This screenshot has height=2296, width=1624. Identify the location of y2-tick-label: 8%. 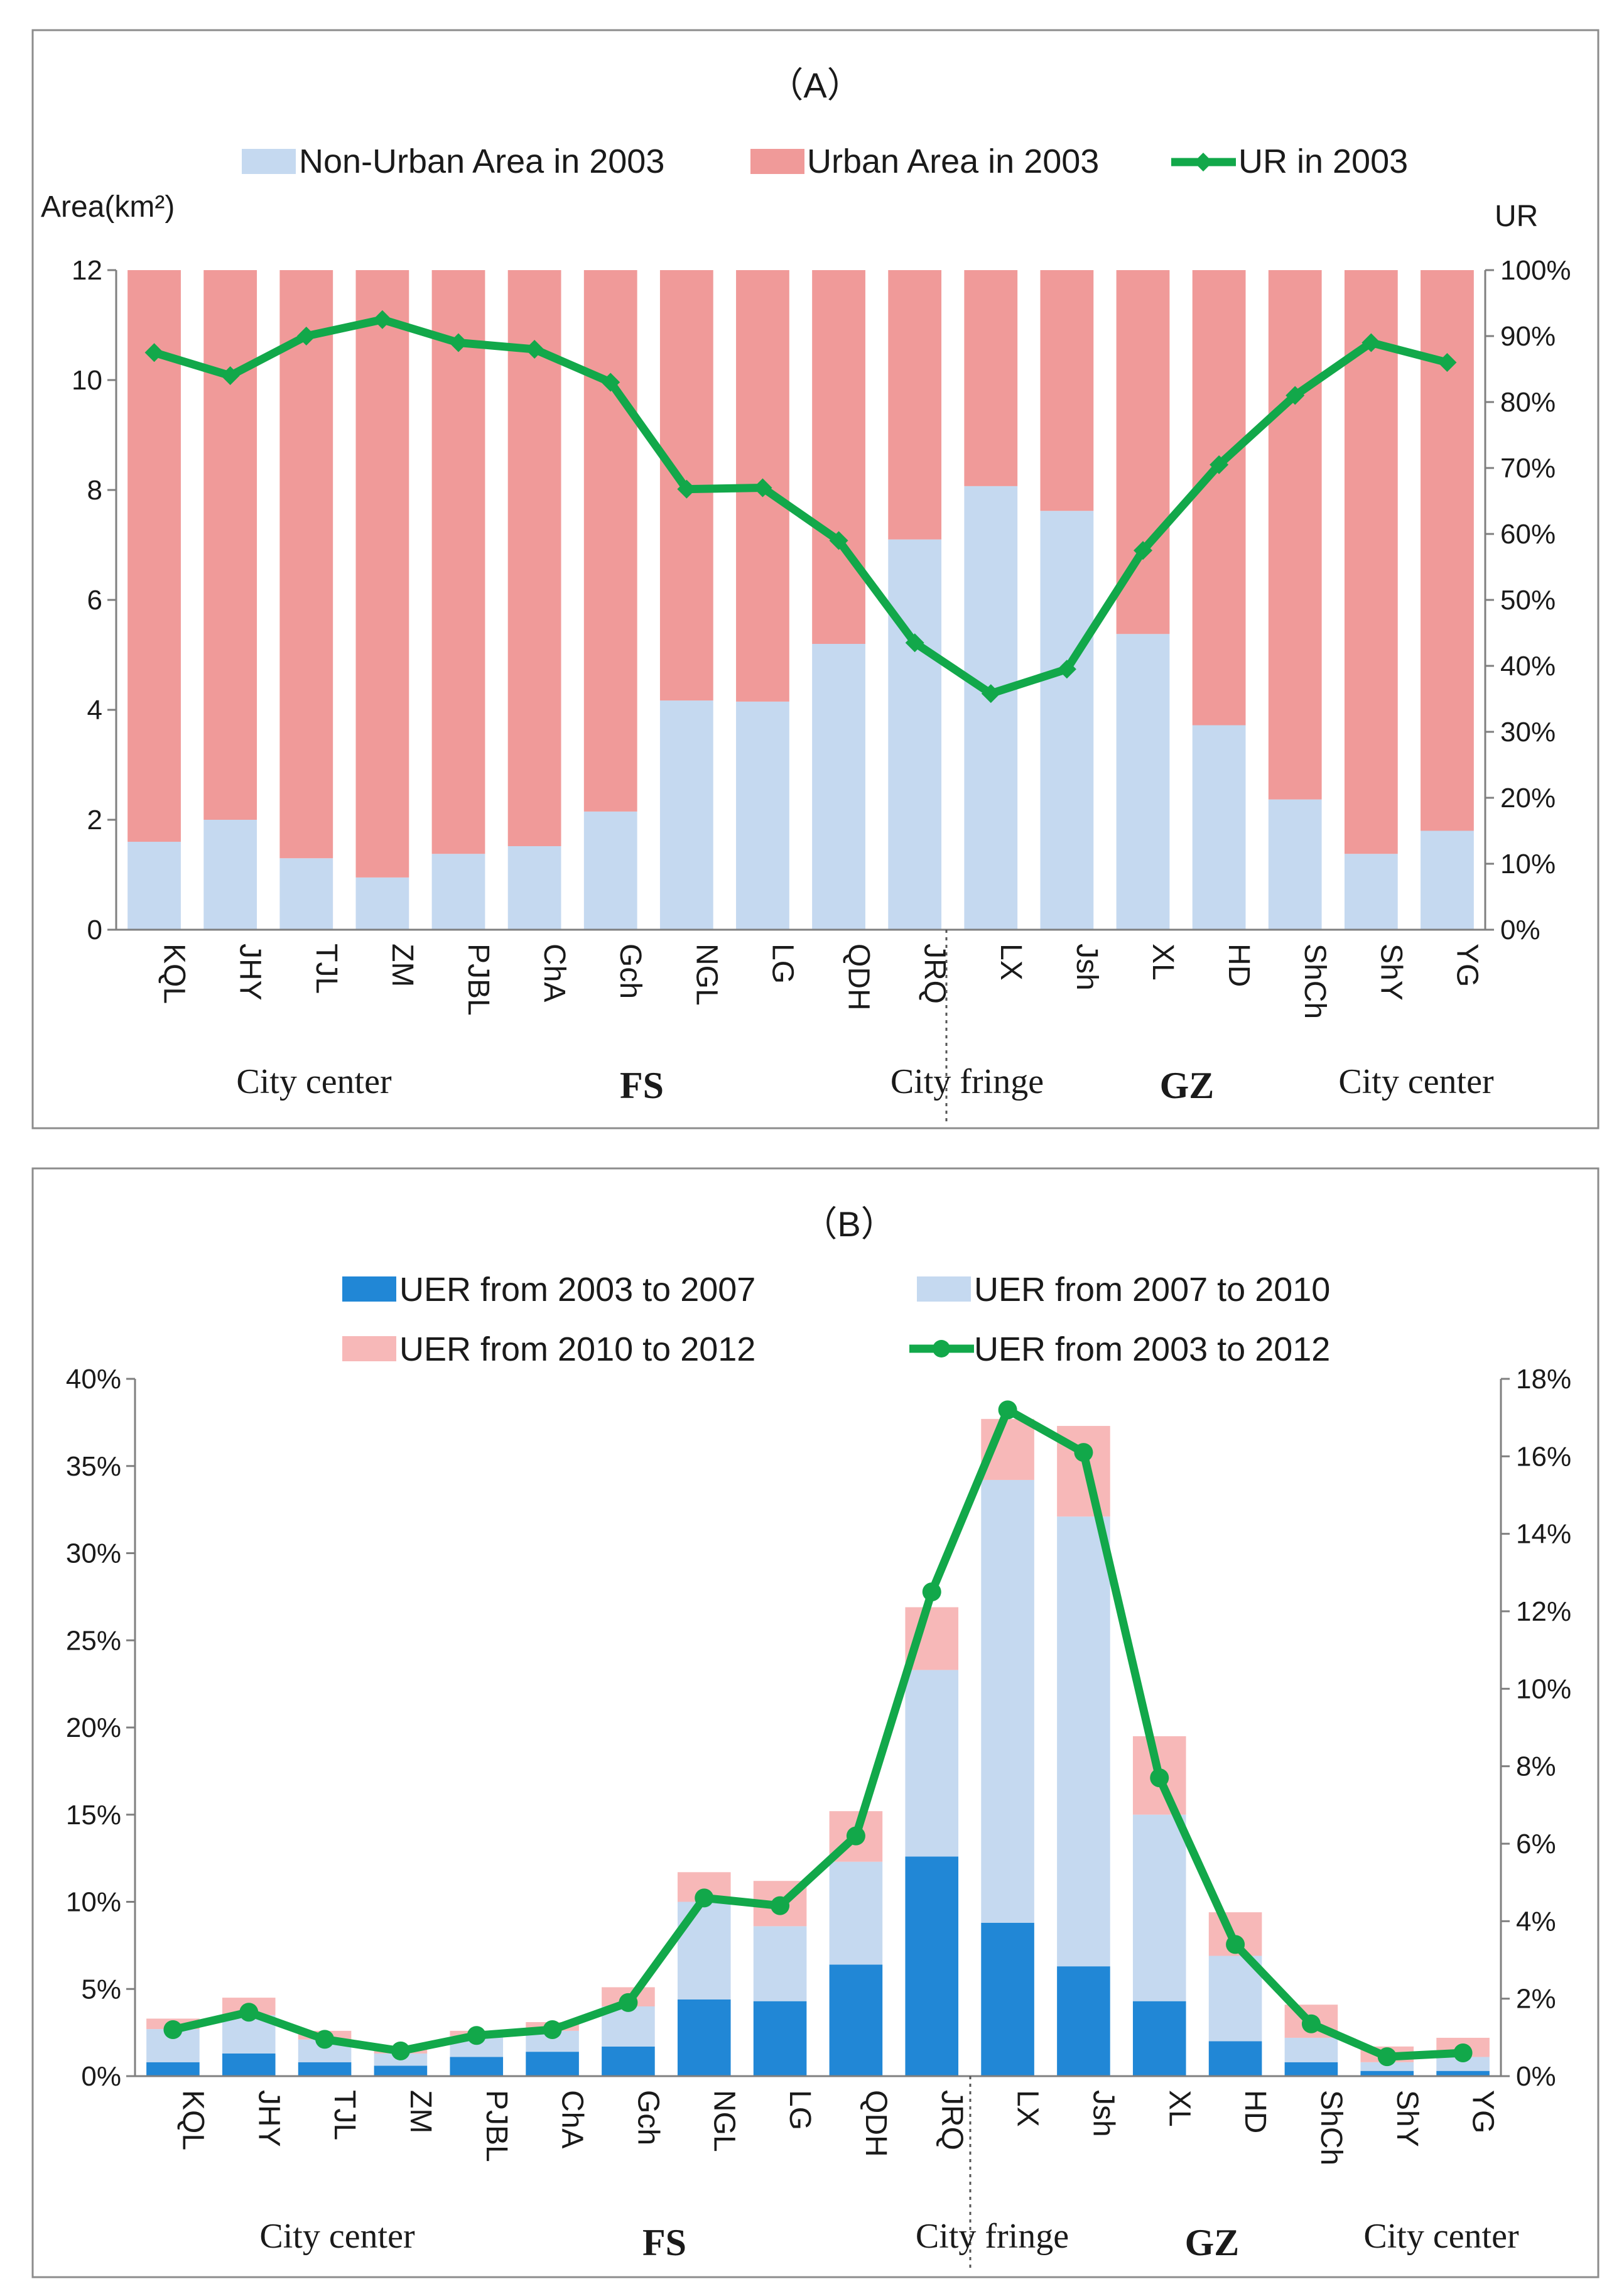
(1536, 1766).